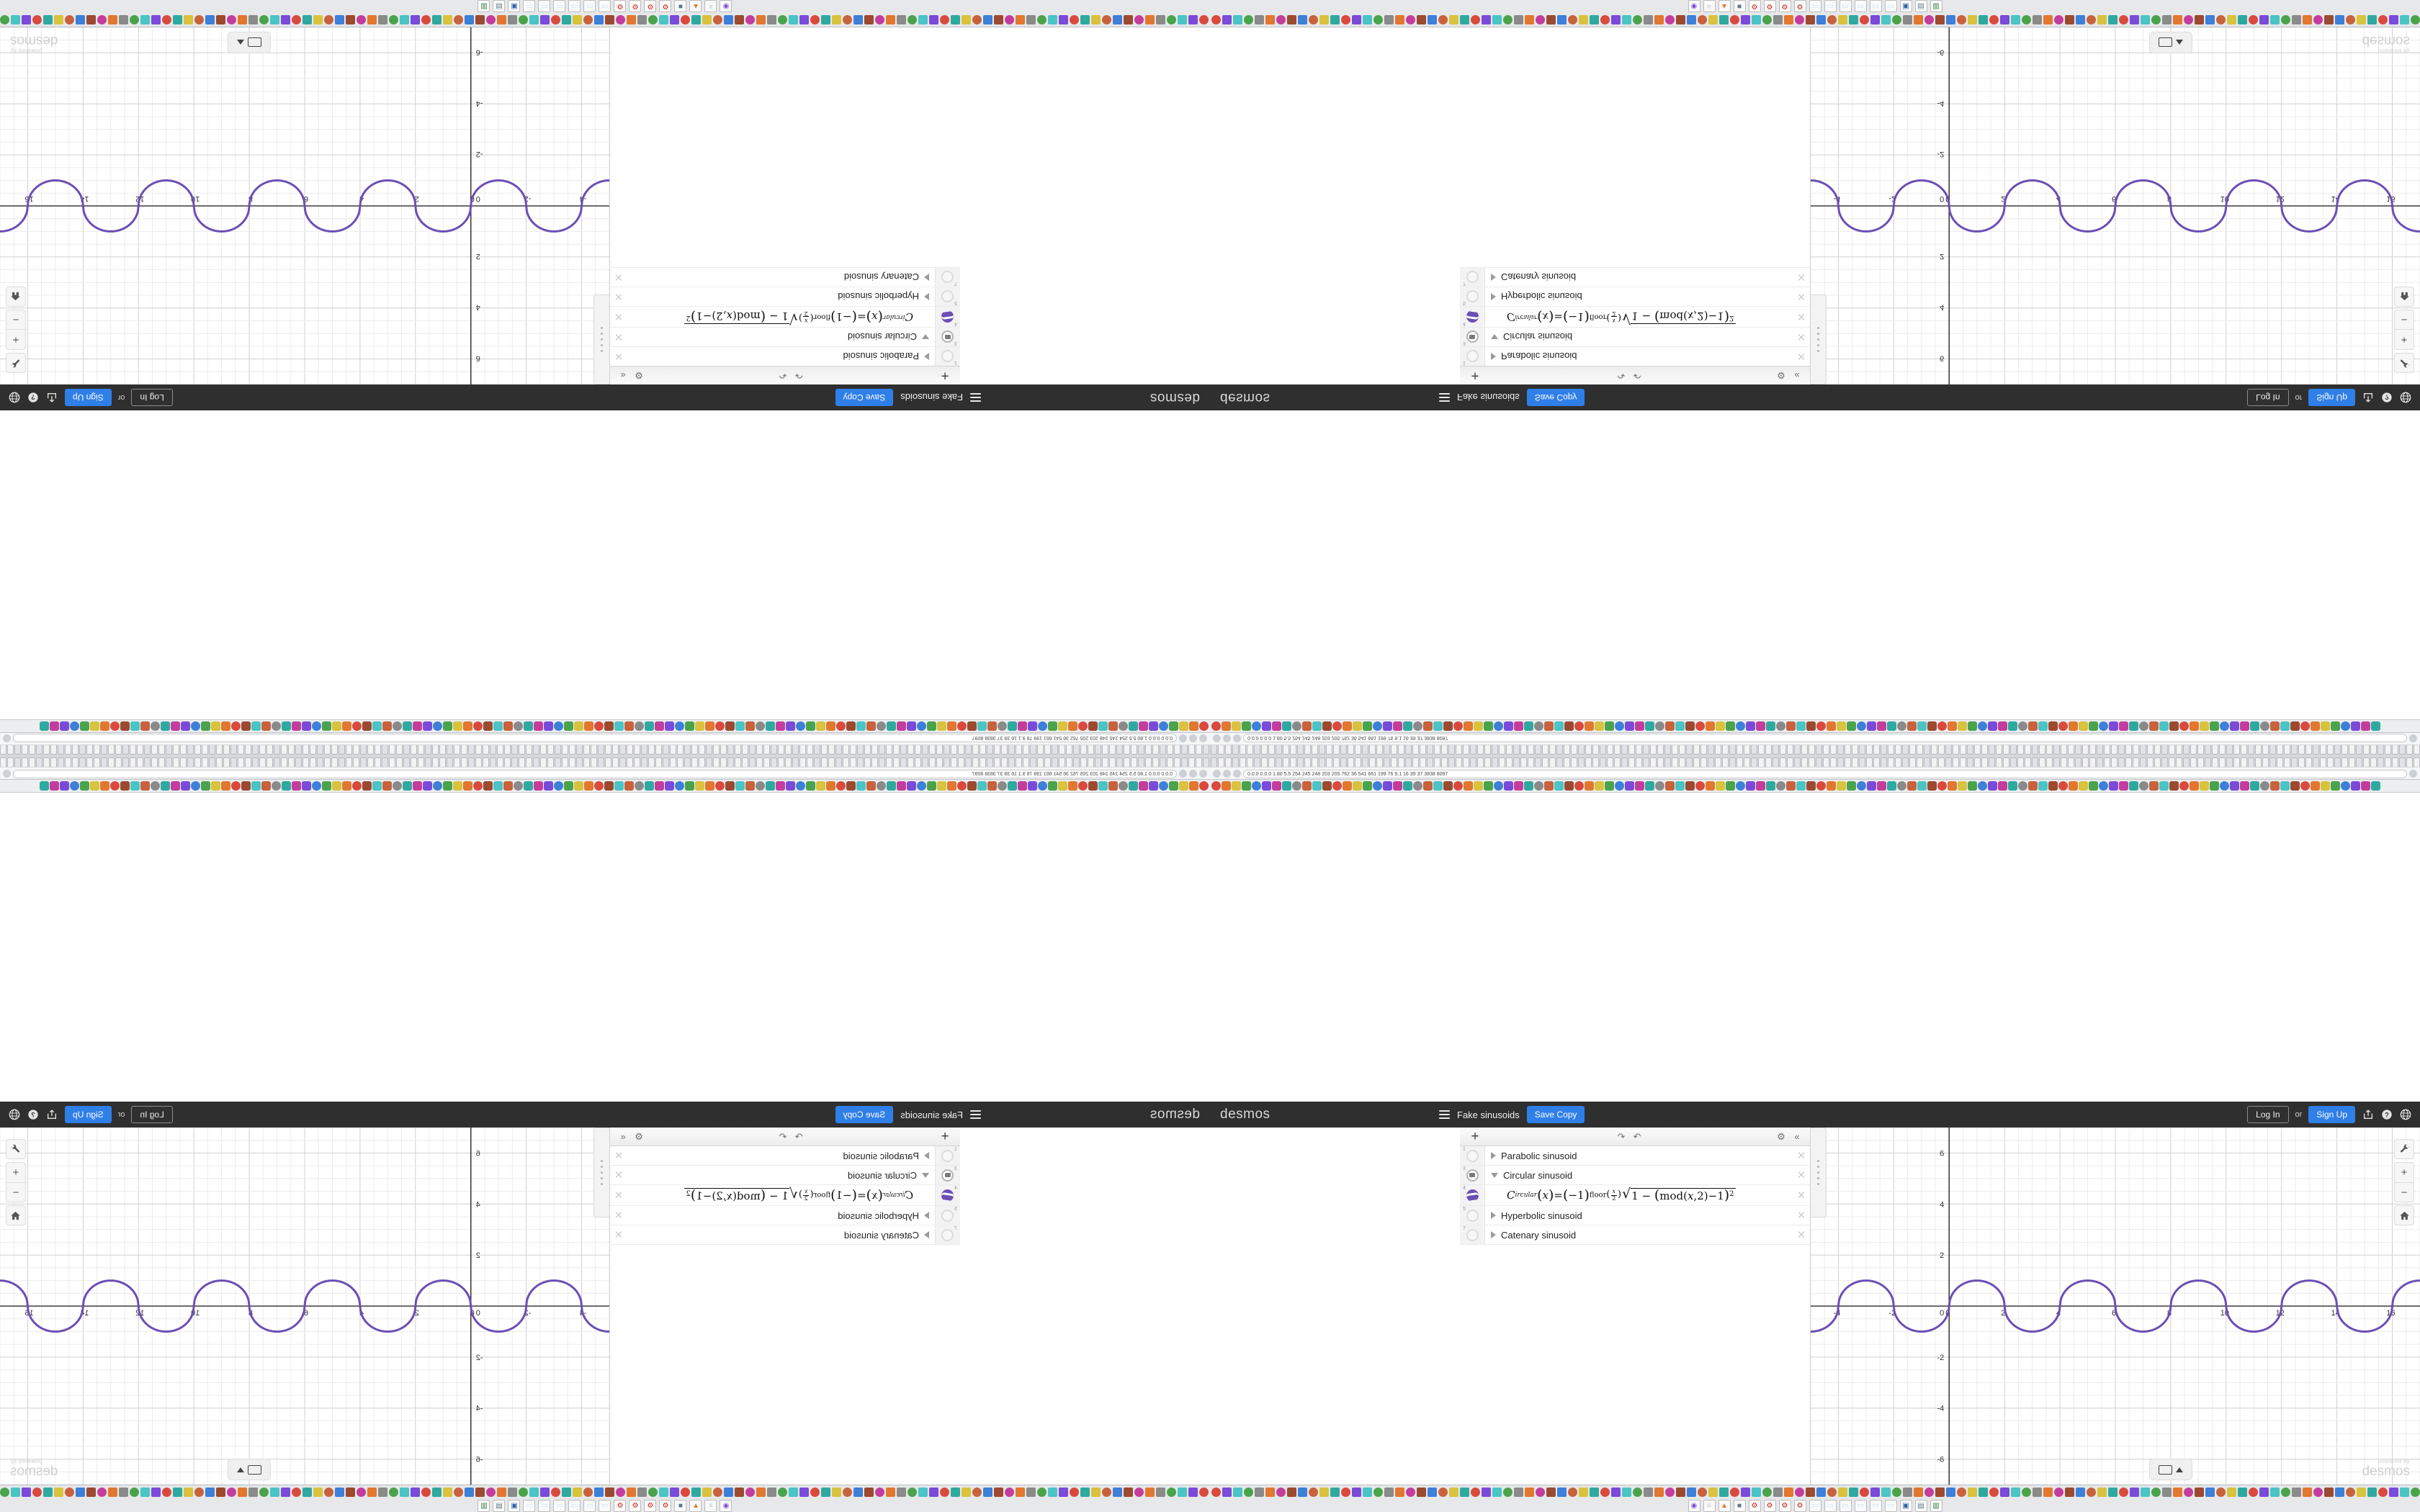 This screenshot has width=2420, height=1512. Describe the element at coordinates (304, 1306) in the screenshot. I see `graph-canvas: -4 -2 0 2 4 6 8 10 12 14 16 -6 -4 -2 2 4 6 0 + −` at that location.